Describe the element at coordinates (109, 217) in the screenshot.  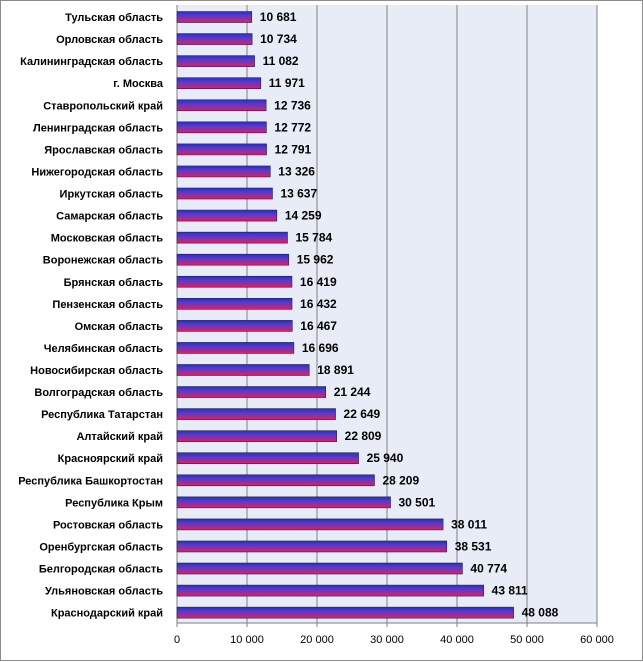
I see `category-label: Самарская область` at that location.